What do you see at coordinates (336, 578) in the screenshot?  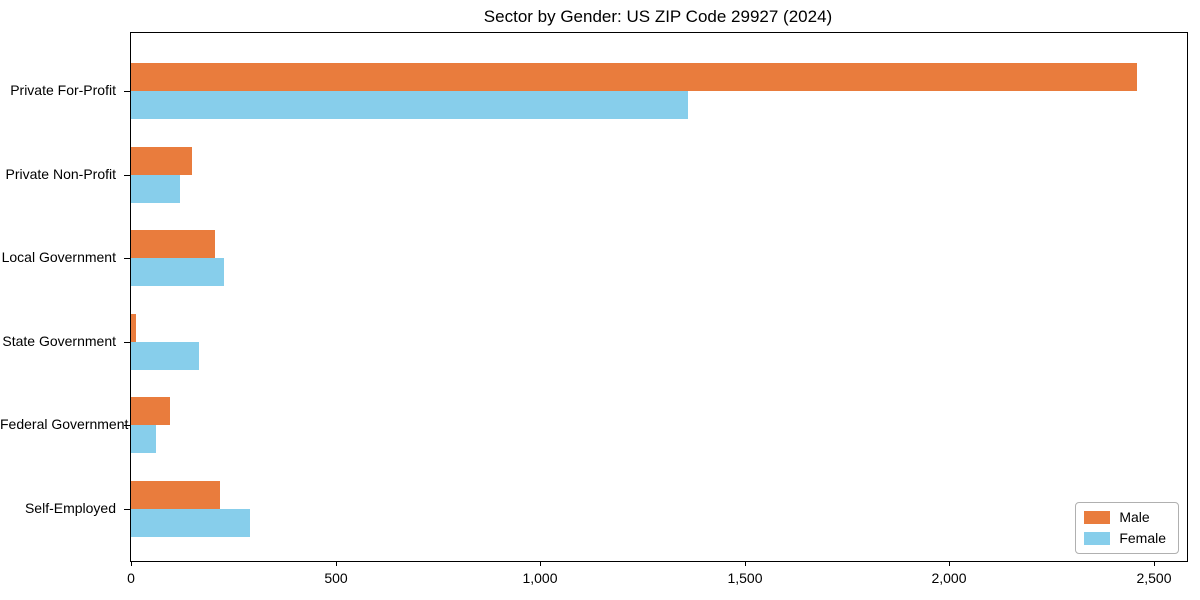 I see `x-axis-tick-label: 500` at bounding box center [336, 578].